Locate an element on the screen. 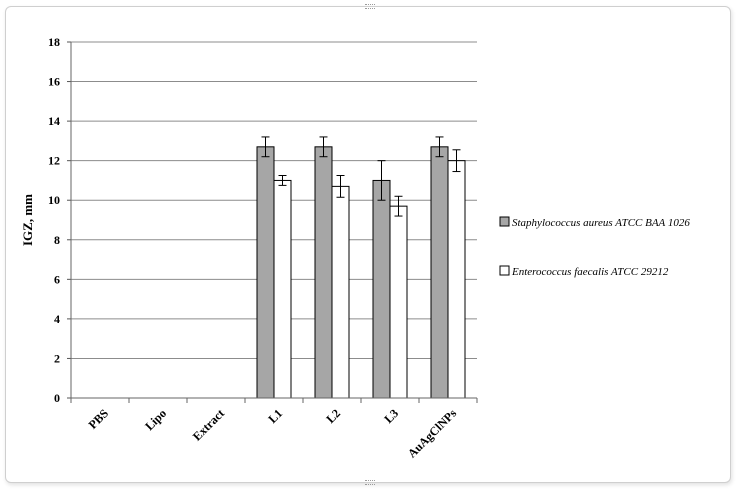  y-axis-label: IGZ, mm is located at coordinates (27, 220).